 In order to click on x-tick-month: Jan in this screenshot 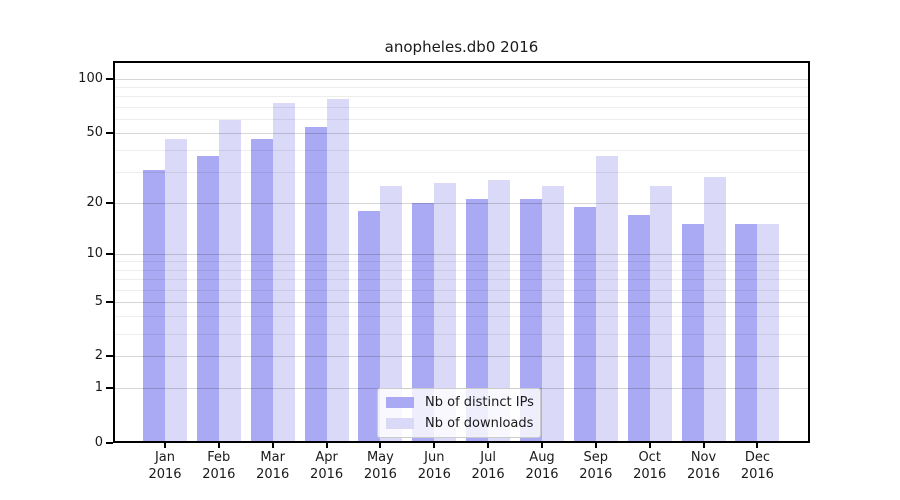, I will do `click(165, 457)`.